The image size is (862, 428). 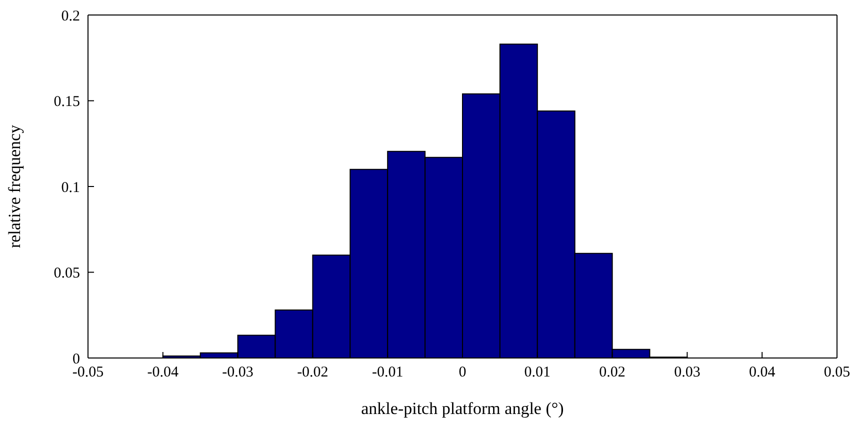 What do you see at coordinates (14, 186) in the screenshot?
I see `y-axis-title: relative frequency` at bounding box center [14, 186].